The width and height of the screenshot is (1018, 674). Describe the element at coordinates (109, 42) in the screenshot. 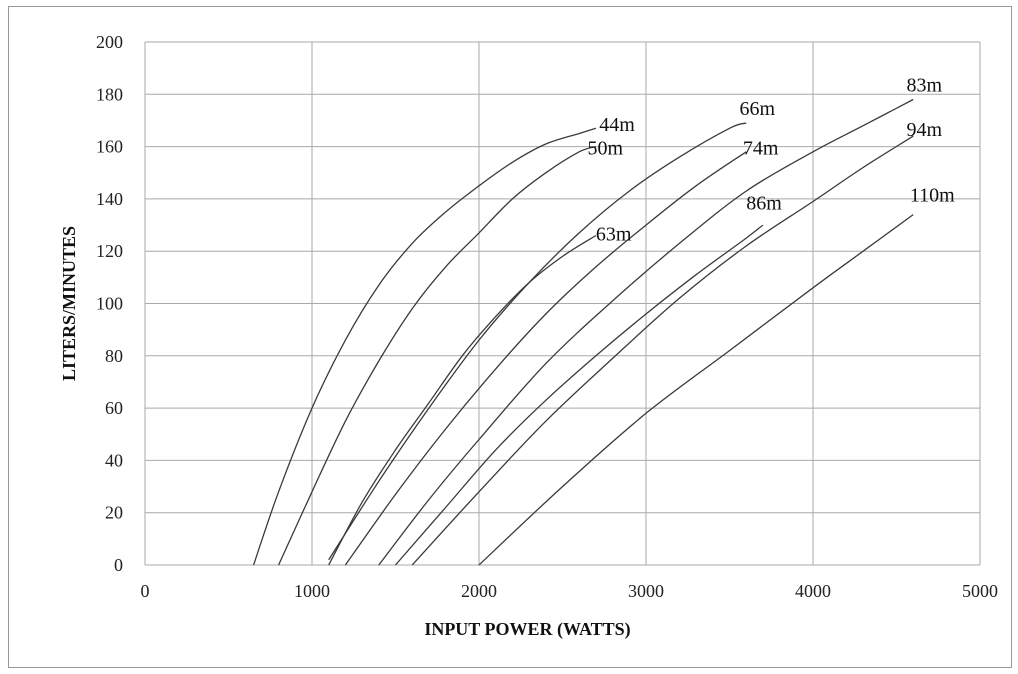

I see `y-tick-label: 200` at that location.